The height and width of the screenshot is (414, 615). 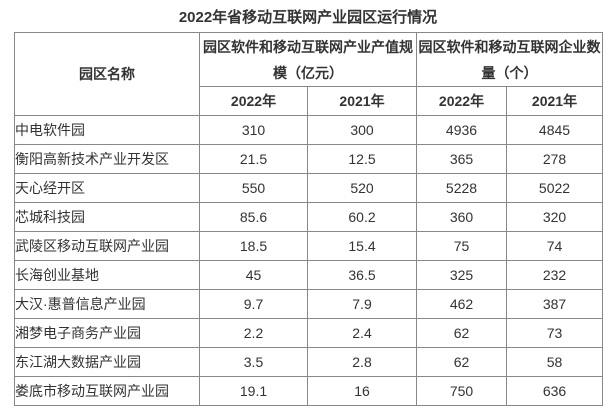 I want to click on value-cell: 18.5, so click(x=253, y=246).